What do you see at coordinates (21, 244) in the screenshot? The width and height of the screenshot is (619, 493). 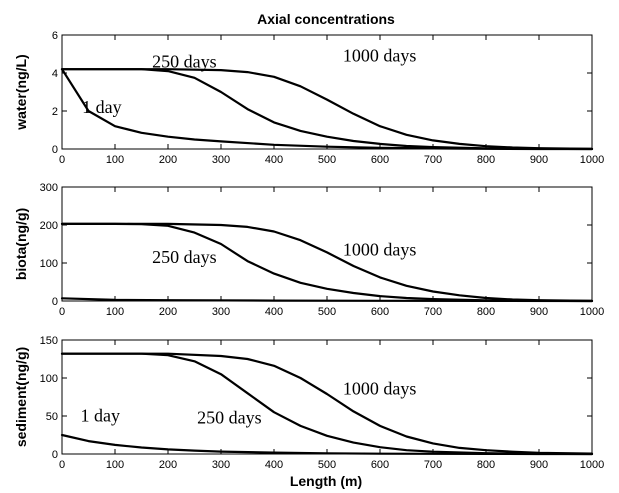 I see `y-axis-label-biota: biota(ng/g)` at bounding box center [21, 244].